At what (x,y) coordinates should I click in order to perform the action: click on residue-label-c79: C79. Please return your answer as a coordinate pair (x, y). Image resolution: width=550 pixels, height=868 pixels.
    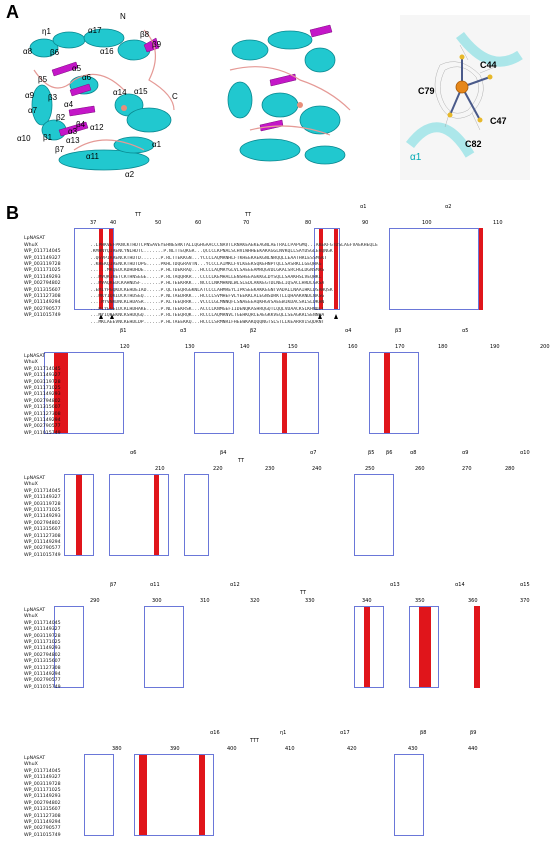
    Looking at the image, I should click on (426, 91).